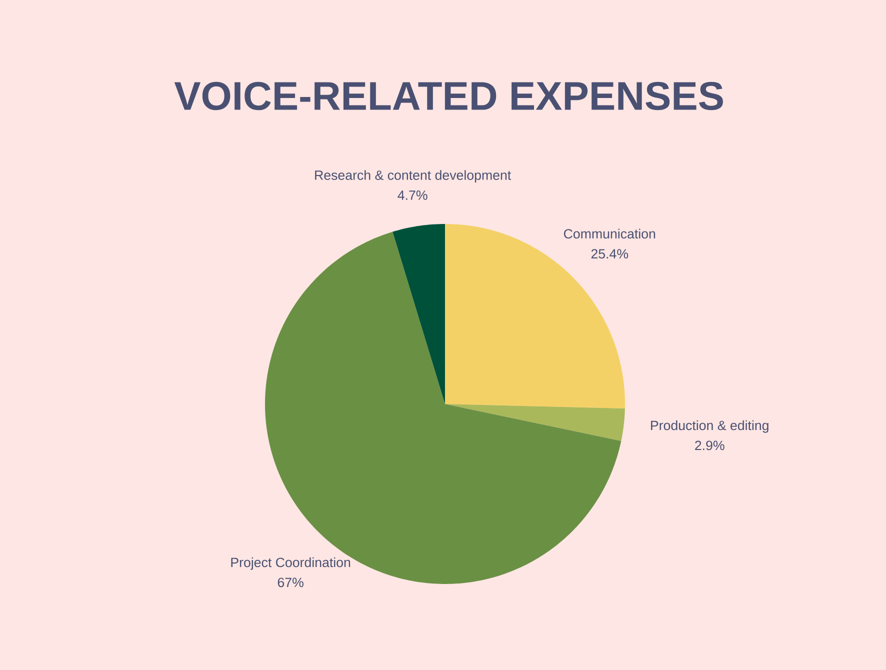 This screenshot has height=670, width=886. I want to click on slice-label: Research & content development, so click(413, 176).